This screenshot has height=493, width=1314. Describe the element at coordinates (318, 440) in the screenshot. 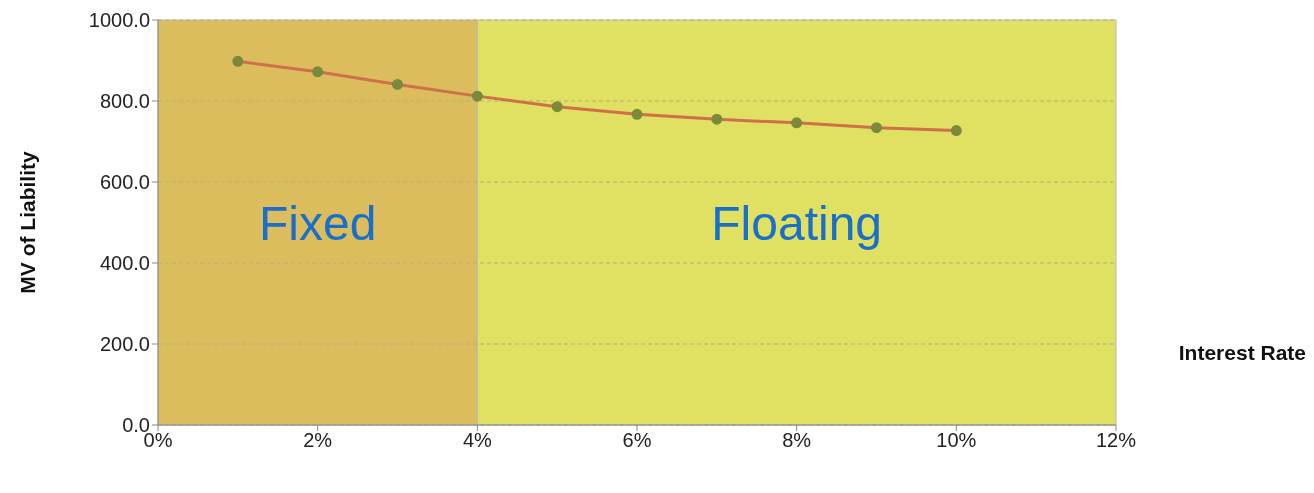

I see `x-tick-label: 2%` at that location.